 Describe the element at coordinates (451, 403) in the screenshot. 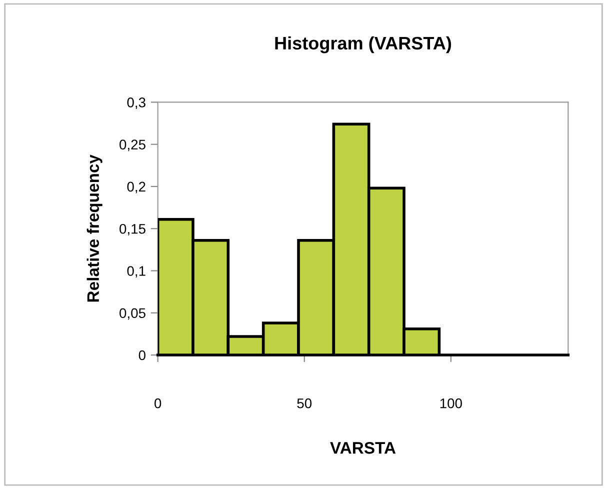

I see `x-tick-label: 100` at that location.